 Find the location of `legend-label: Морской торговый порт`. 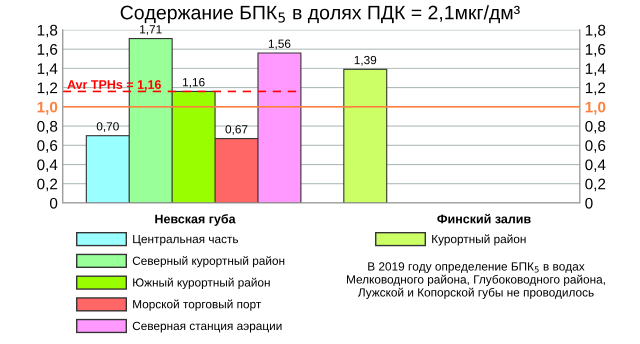

legend-label: Морской торговый порт is located at coordinates (197, 305).